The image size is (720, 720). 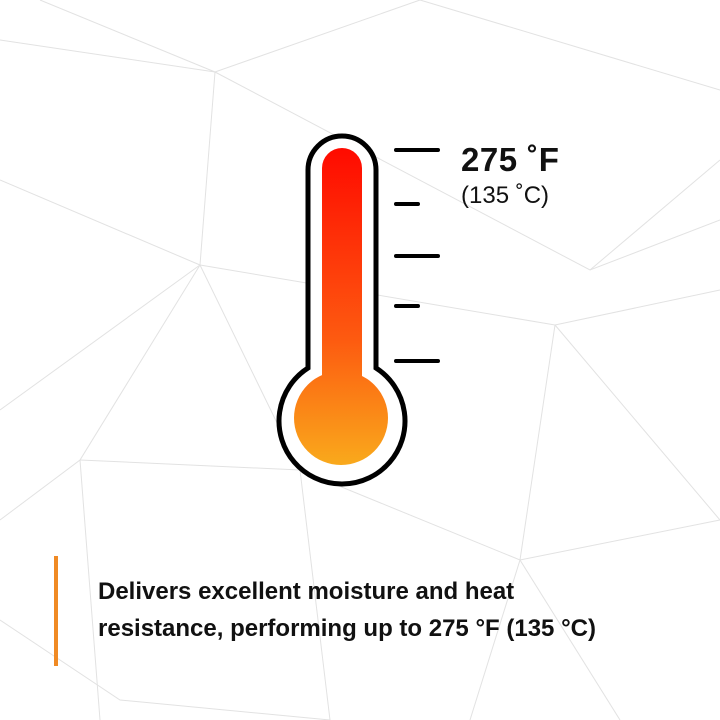 I want to click on accent-bar, so click(x=56, y=611).